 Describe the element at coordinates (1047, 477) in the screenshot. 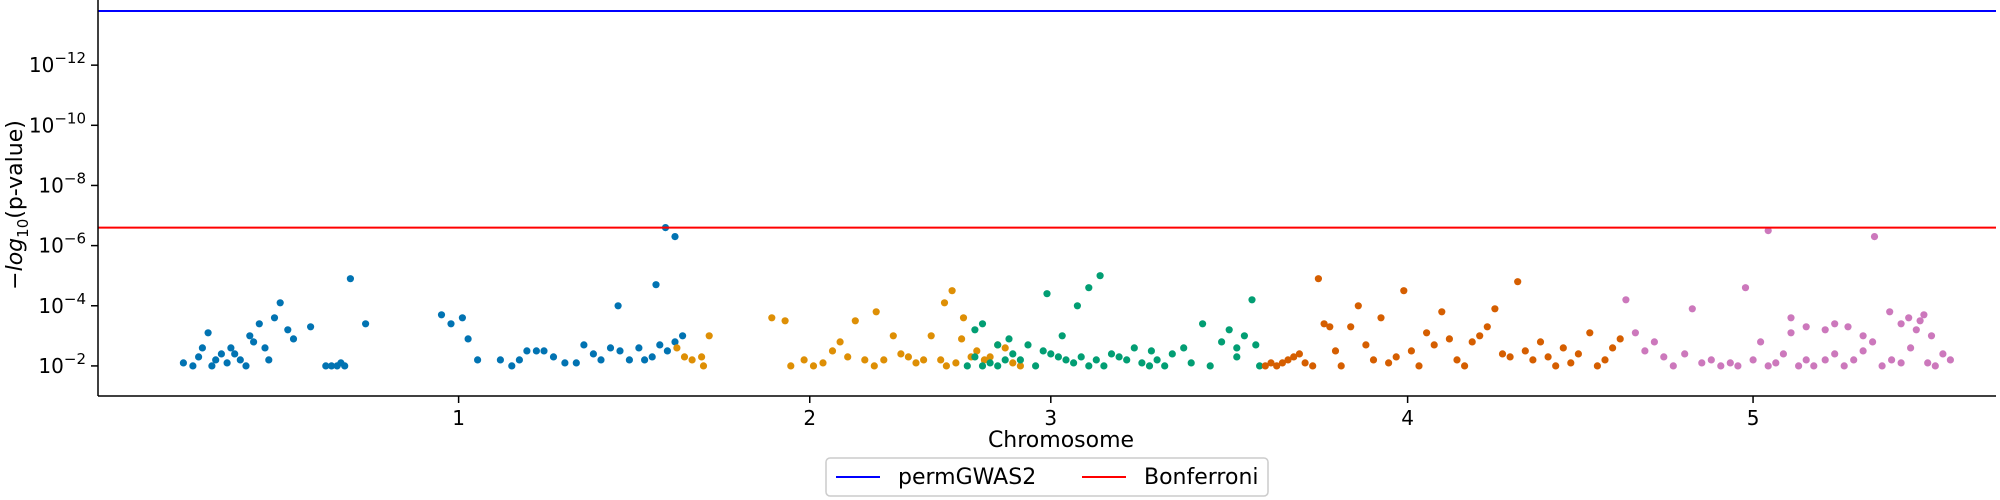

I see `legend-box` at that location.